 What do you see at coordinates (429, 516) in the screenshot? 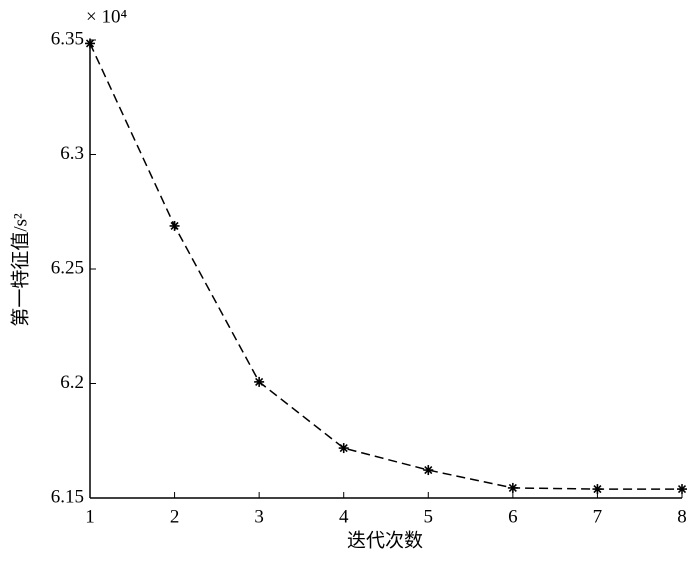
I see `x-tick-label: 5` at bounding box center [429, 516].